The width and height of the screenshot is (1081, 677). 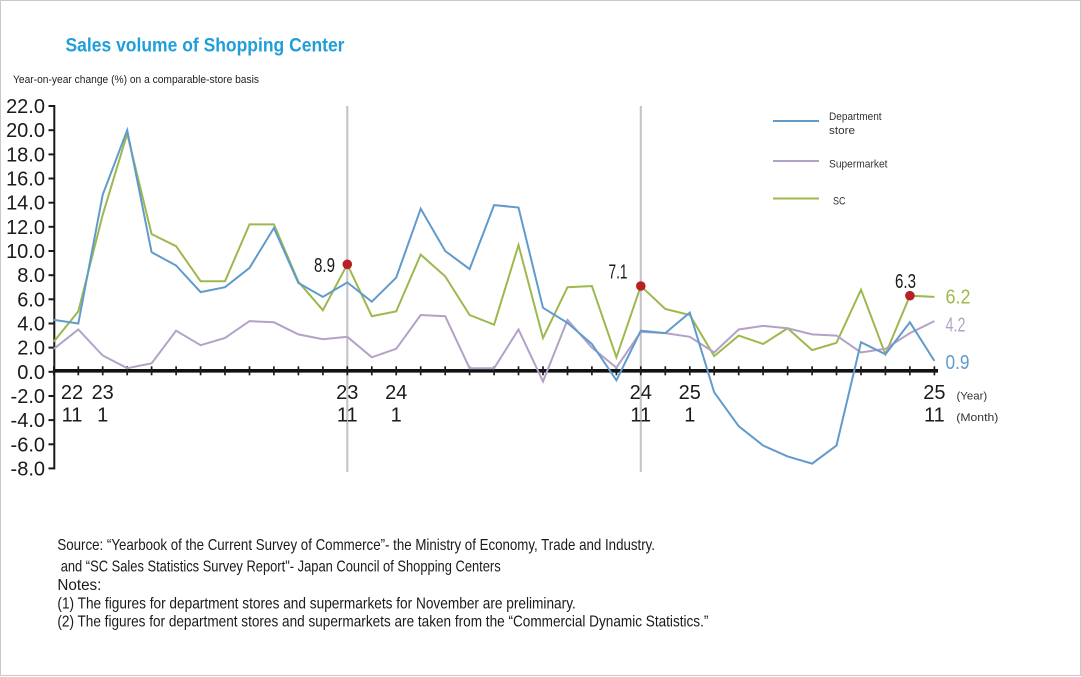 What do you see at coordinates (28, 445) in the screenshot?
I see `svg-text: -6.0` at bounding box center [28, 445].